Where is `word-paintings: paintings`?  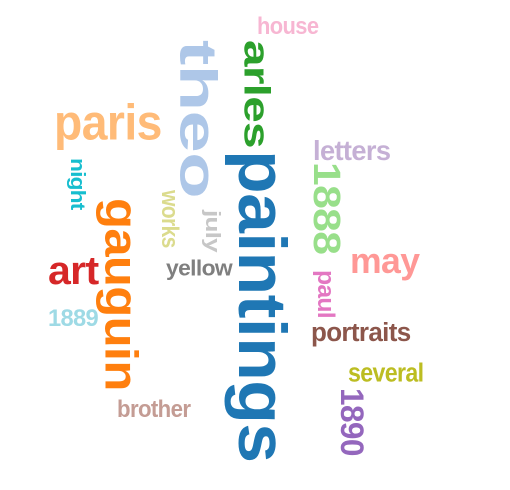
word-paintings: paintings is located at coordinates (262, 306).